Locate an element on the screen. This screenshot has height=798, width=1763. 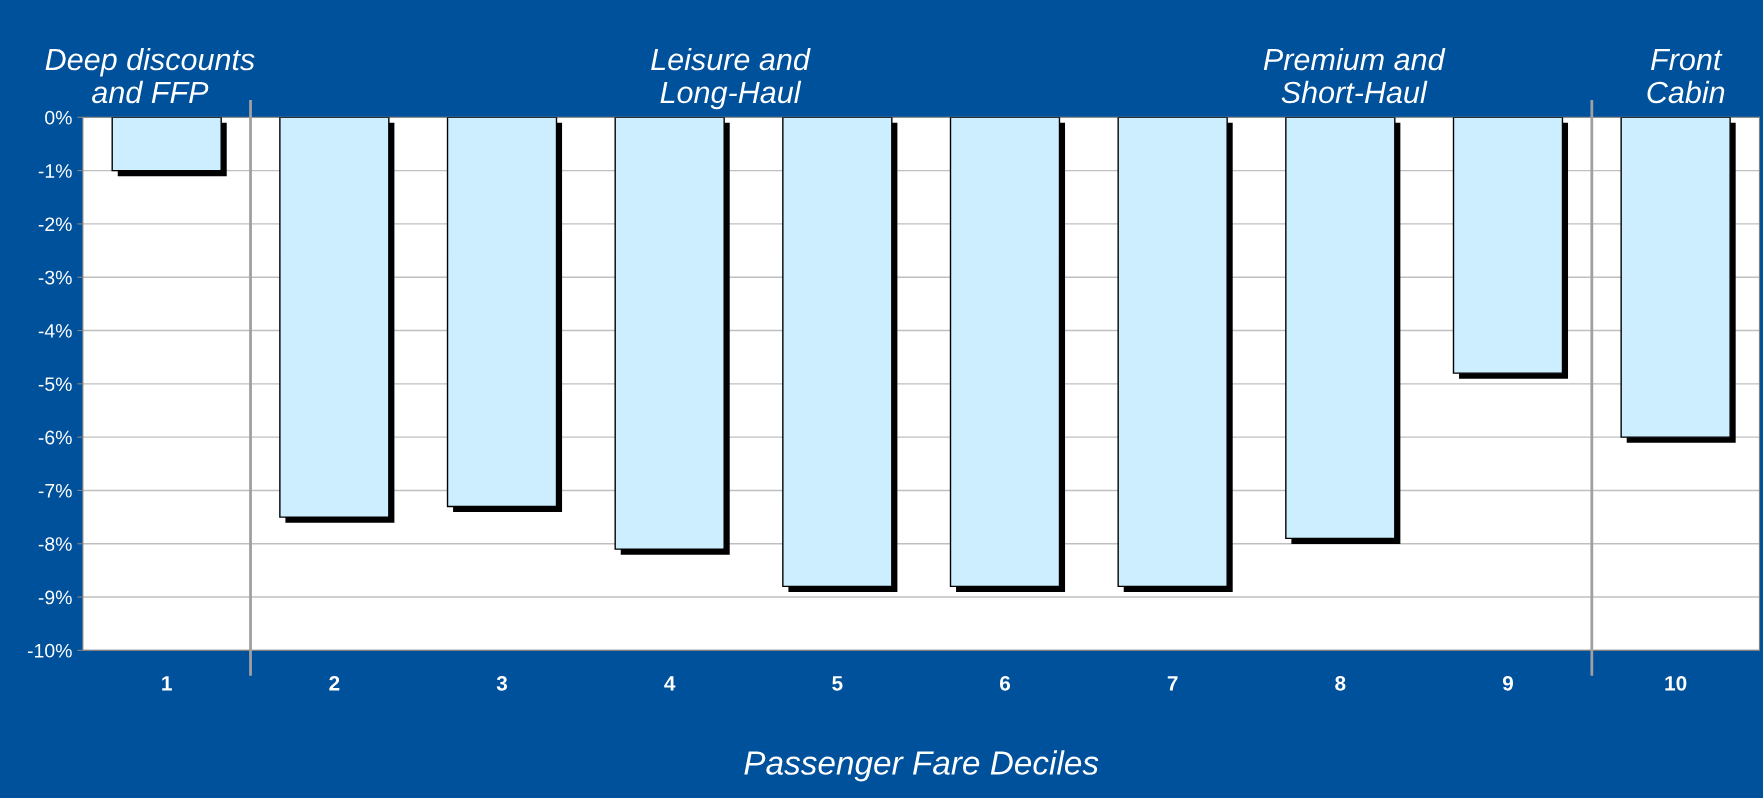
x-axis-title: Passenger Fare Deciles is located at coordinates (921, 766).